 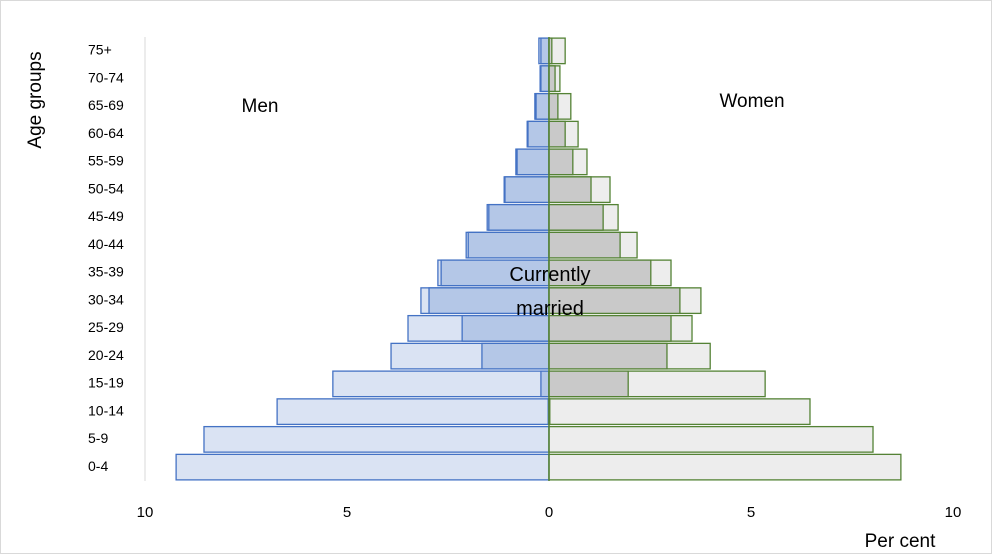 What do you see at coordinates (98, 466) in the screenshot?
I see `y-tick-label: 0-4` at bounding box center [98, 466].